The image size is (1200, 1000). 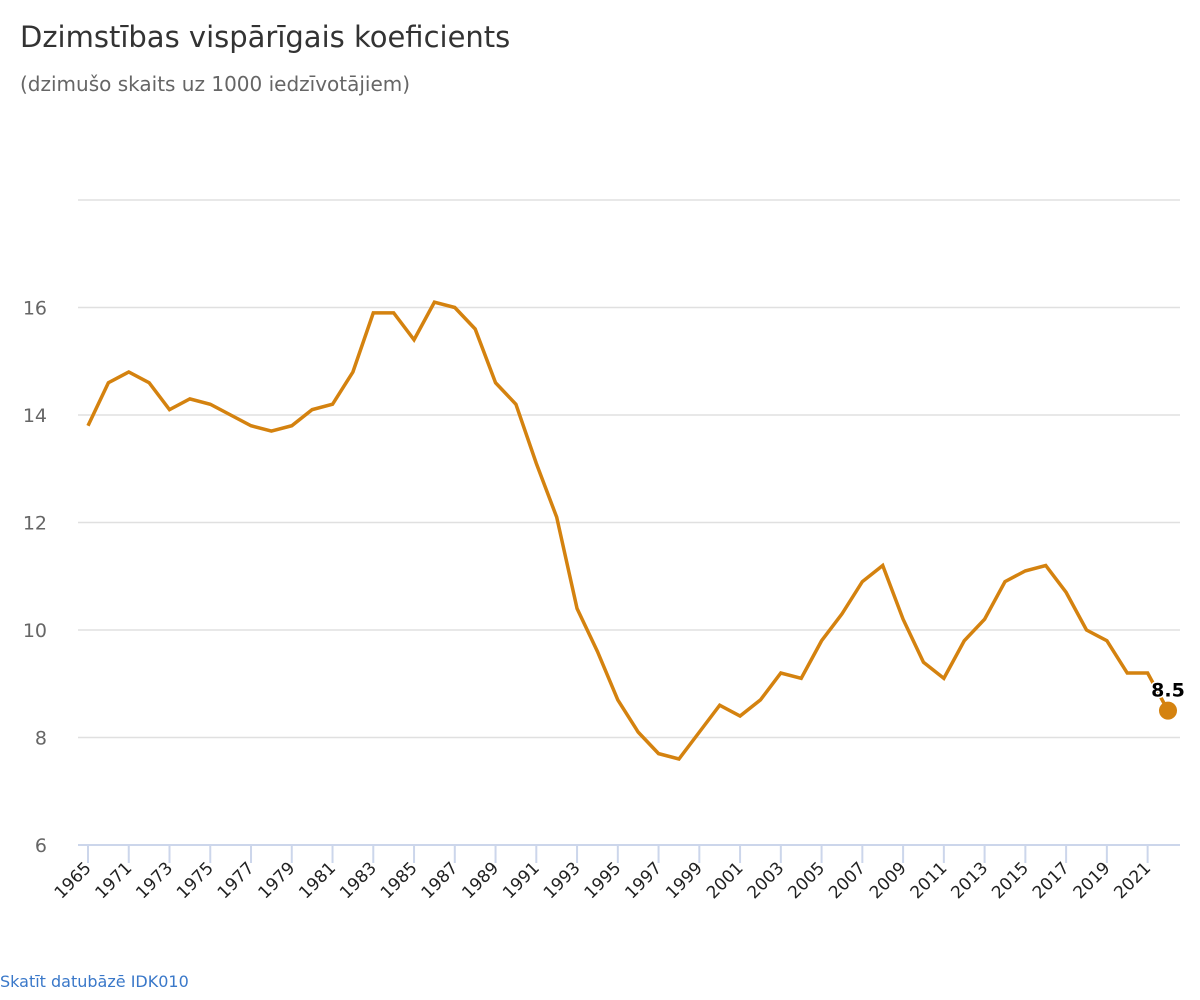 What do you see at coordinates (154, 880) in the screenshot?
I see `x-tick-label: 1973` at bounding box center [154, 880].